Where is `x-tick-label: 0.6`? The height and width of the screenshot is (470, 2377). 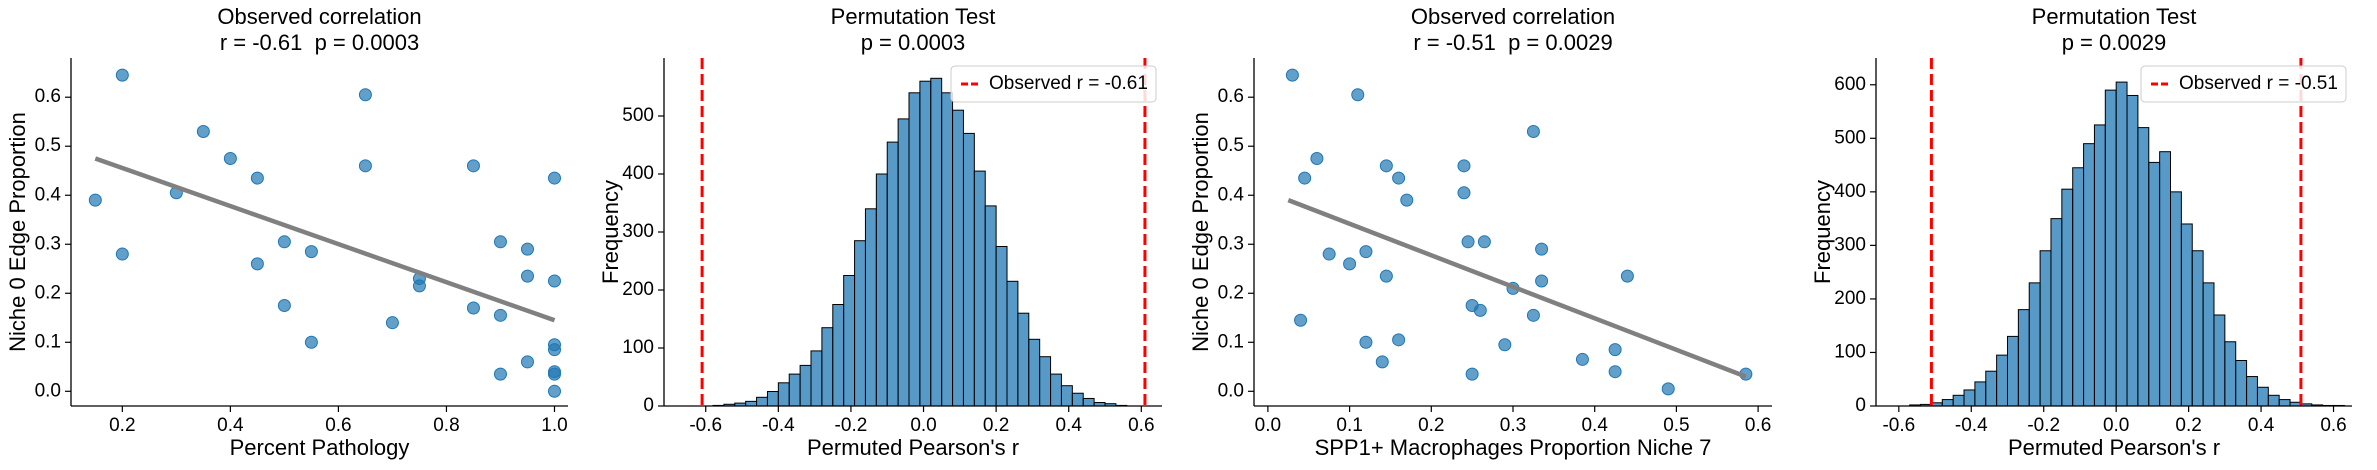 x-tick-label: 0.6 is located at coordinates (338, 425).